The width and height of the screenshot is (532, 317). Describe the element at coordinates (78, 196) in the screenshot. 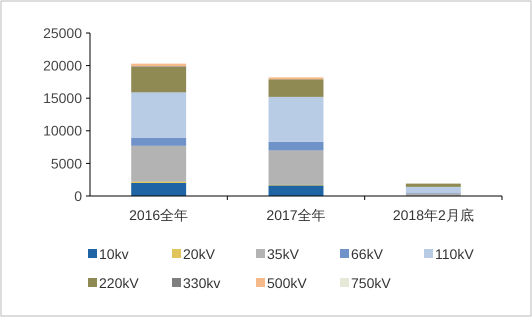

I see `y-tick-label: 0` at that location.